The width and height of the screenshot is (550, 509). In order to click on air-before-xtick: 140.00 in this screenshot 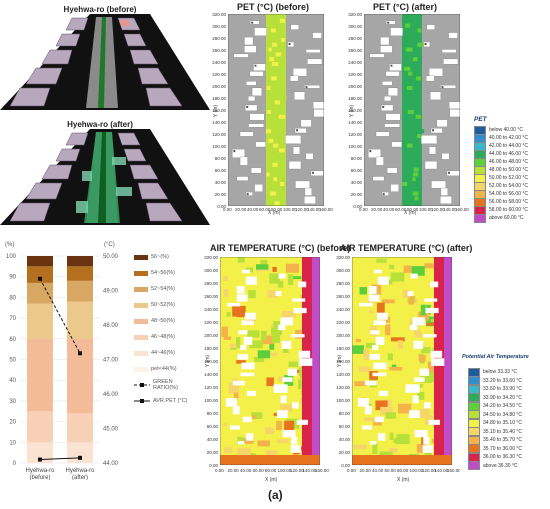, I will do `click(309, 470)`.